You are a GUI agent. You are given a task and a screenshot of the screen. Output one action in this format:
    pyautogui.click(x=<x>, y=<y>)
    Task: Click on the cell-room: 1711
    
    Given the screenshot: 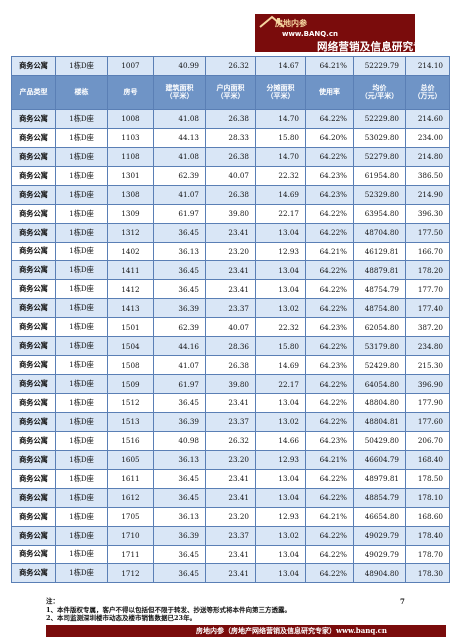 What is the action you would take?
    pyautogui.click(x=130, y=554)
    